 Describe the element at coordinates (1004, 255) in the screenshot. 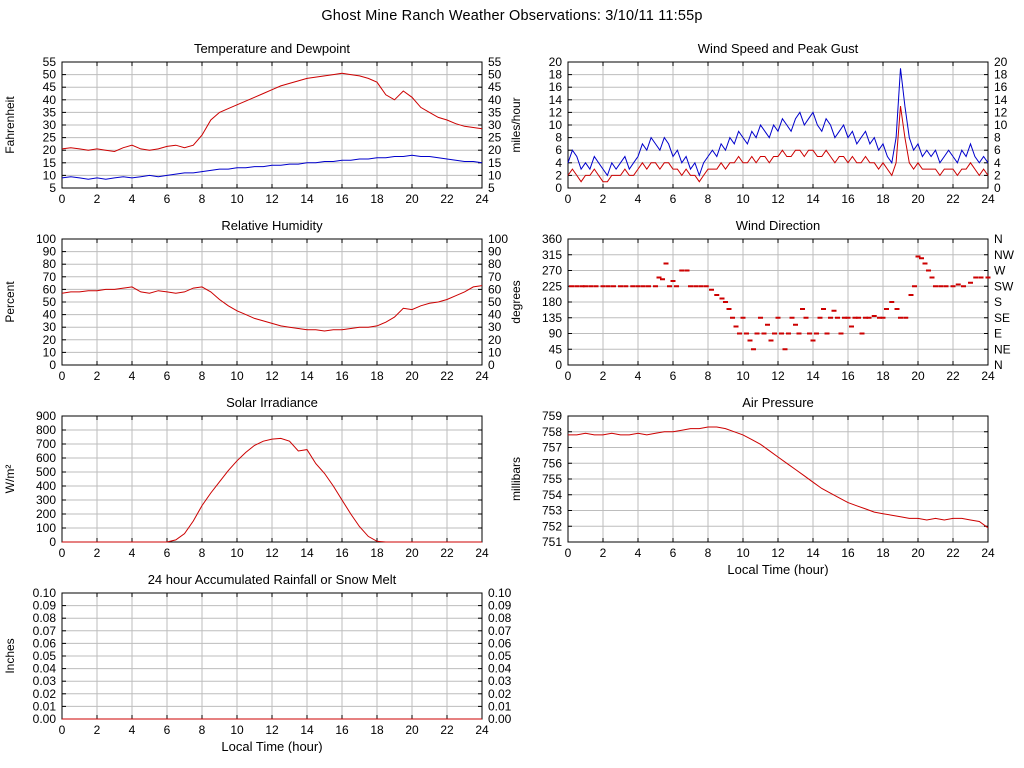

I see `svg-text: NW` at that location.